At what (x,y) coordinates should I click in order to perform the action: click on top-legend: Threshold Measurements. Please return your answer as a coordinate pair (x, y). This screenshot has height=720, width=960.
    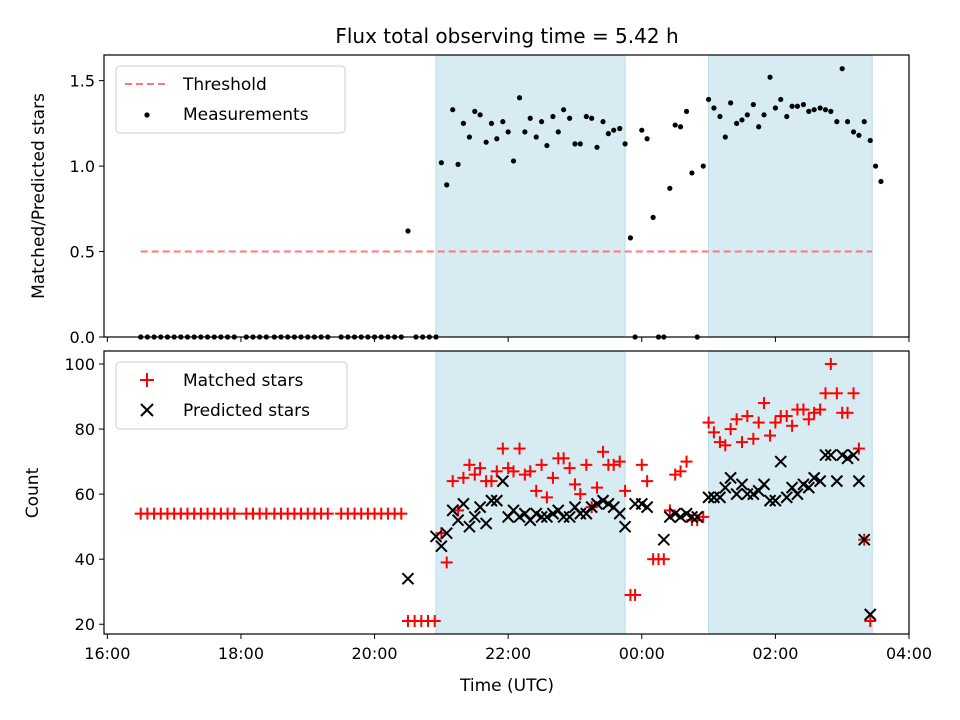
    Looking at the image, I should click on (230, 99).